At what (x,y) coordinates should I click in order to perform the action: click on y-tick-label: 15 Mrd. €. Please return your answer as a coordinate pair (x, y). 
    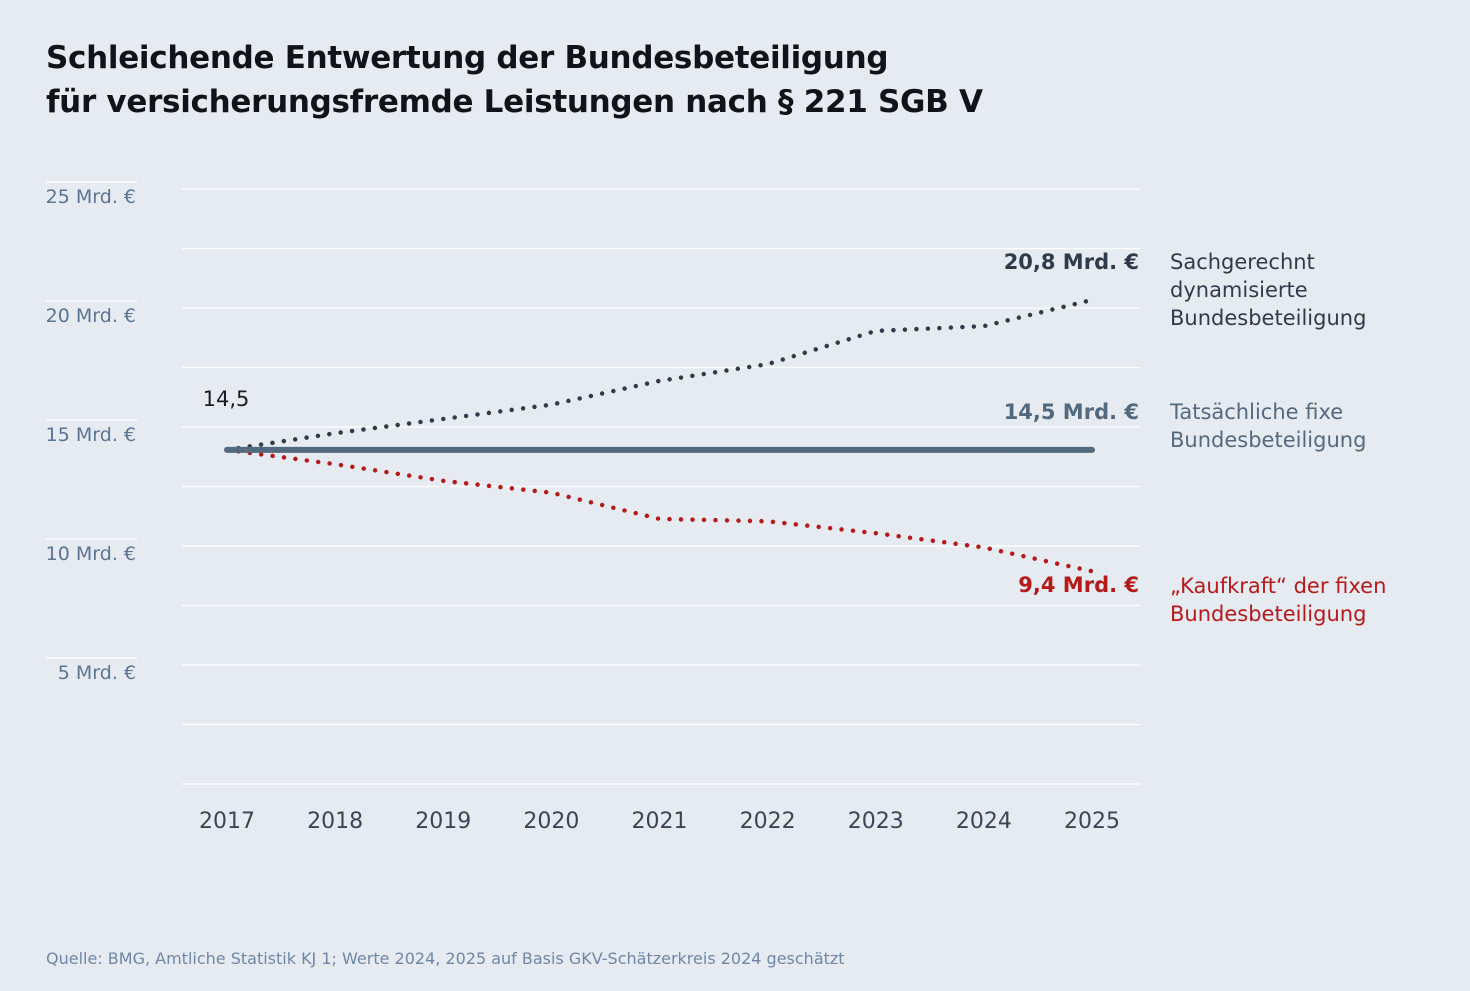
    Looking at the image, I should click on (91, 435).